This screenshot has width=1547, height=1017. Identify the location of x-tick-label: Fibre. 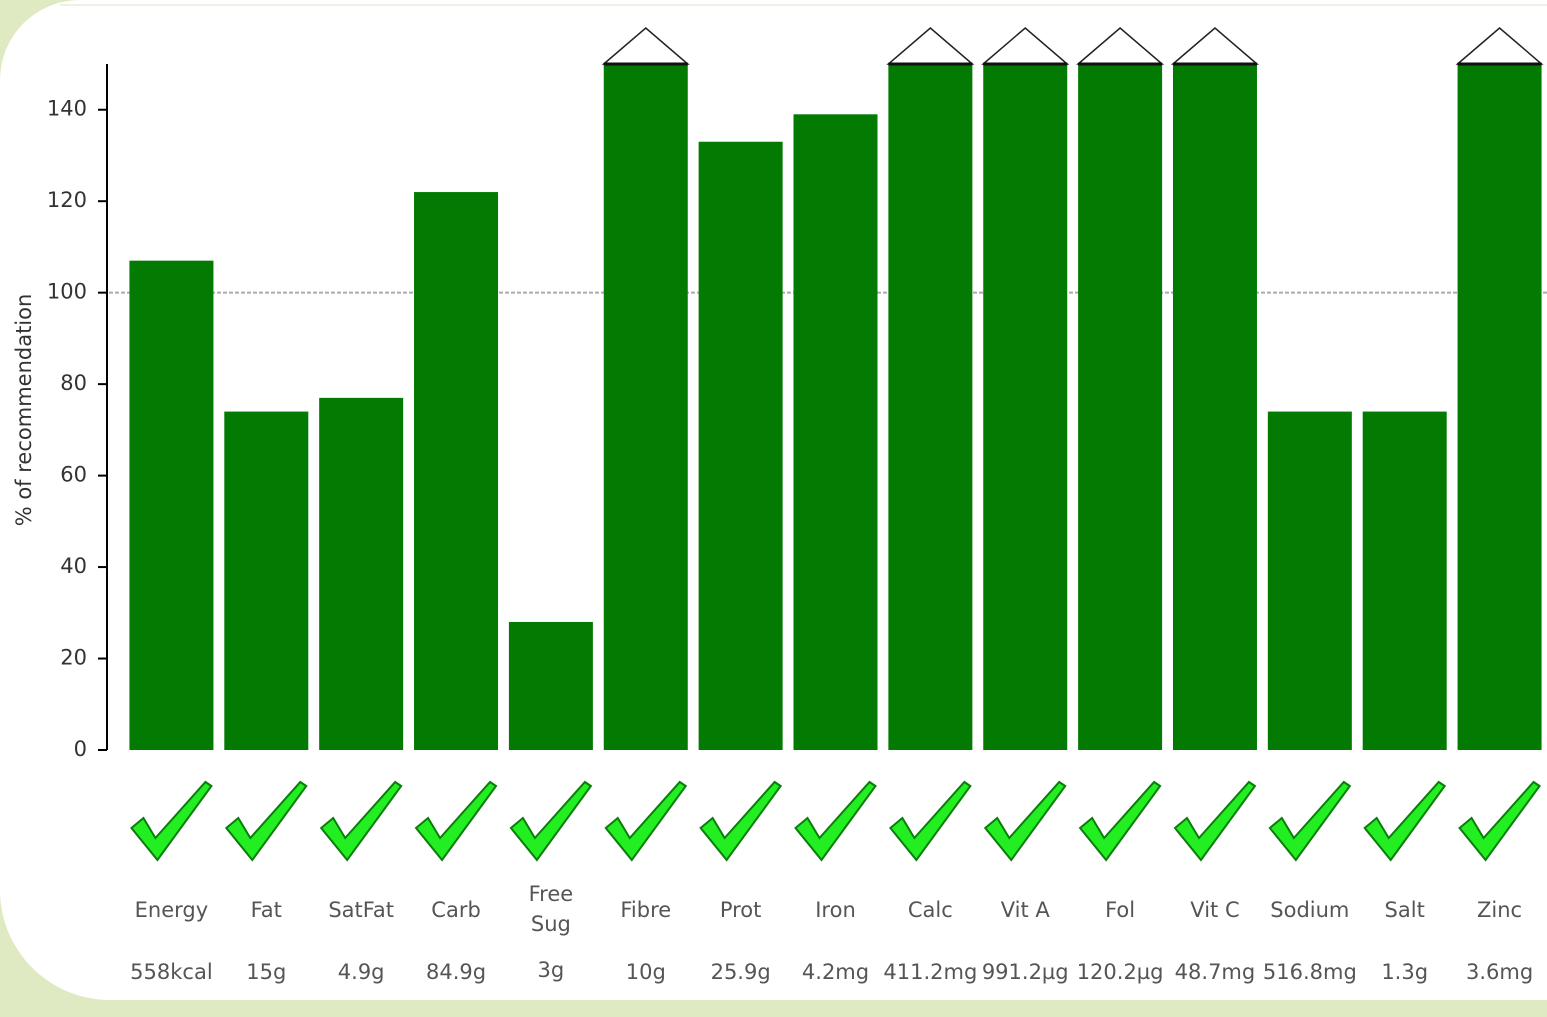
(646, 910).